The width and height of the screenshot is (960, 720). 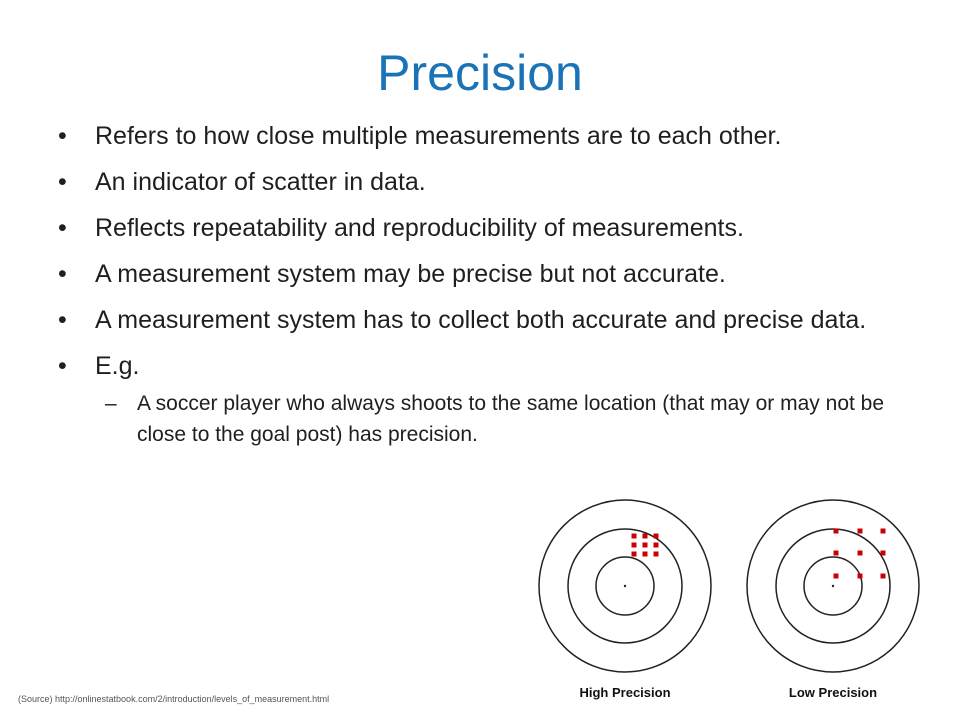 I want to click on precision-targets-figure: High Precision Low Precision, so click(x=729, y=599).